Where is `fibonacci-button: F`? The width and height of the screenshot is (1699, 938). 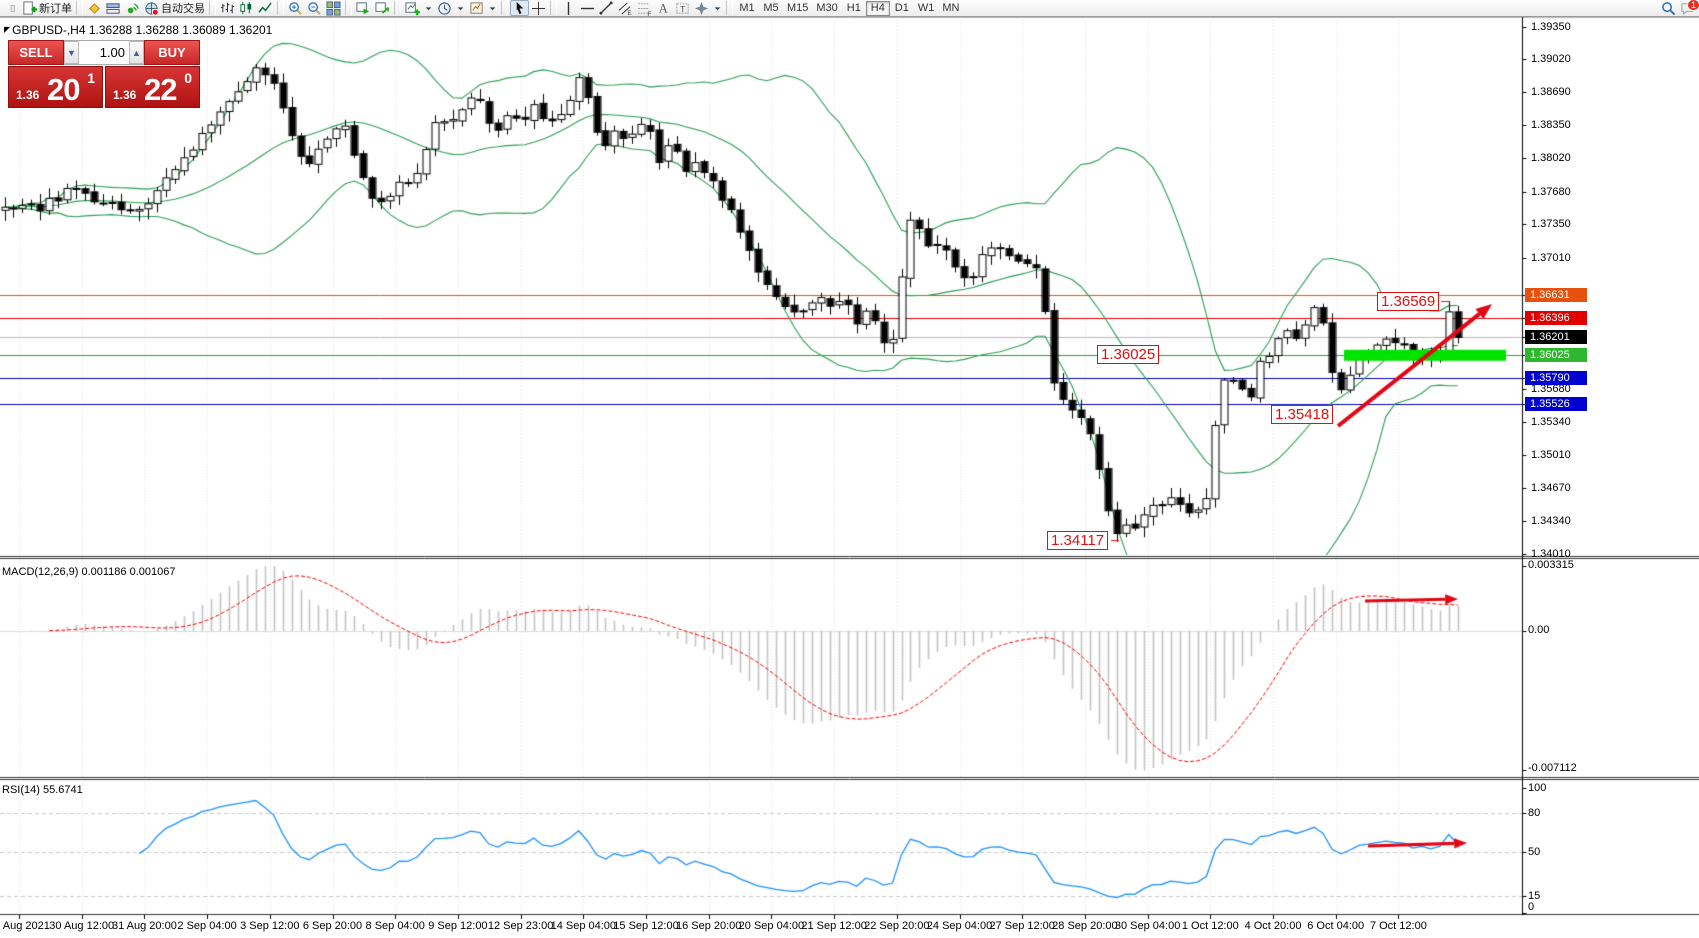
fibonacci-button: F is located at coordinates (644, 8).